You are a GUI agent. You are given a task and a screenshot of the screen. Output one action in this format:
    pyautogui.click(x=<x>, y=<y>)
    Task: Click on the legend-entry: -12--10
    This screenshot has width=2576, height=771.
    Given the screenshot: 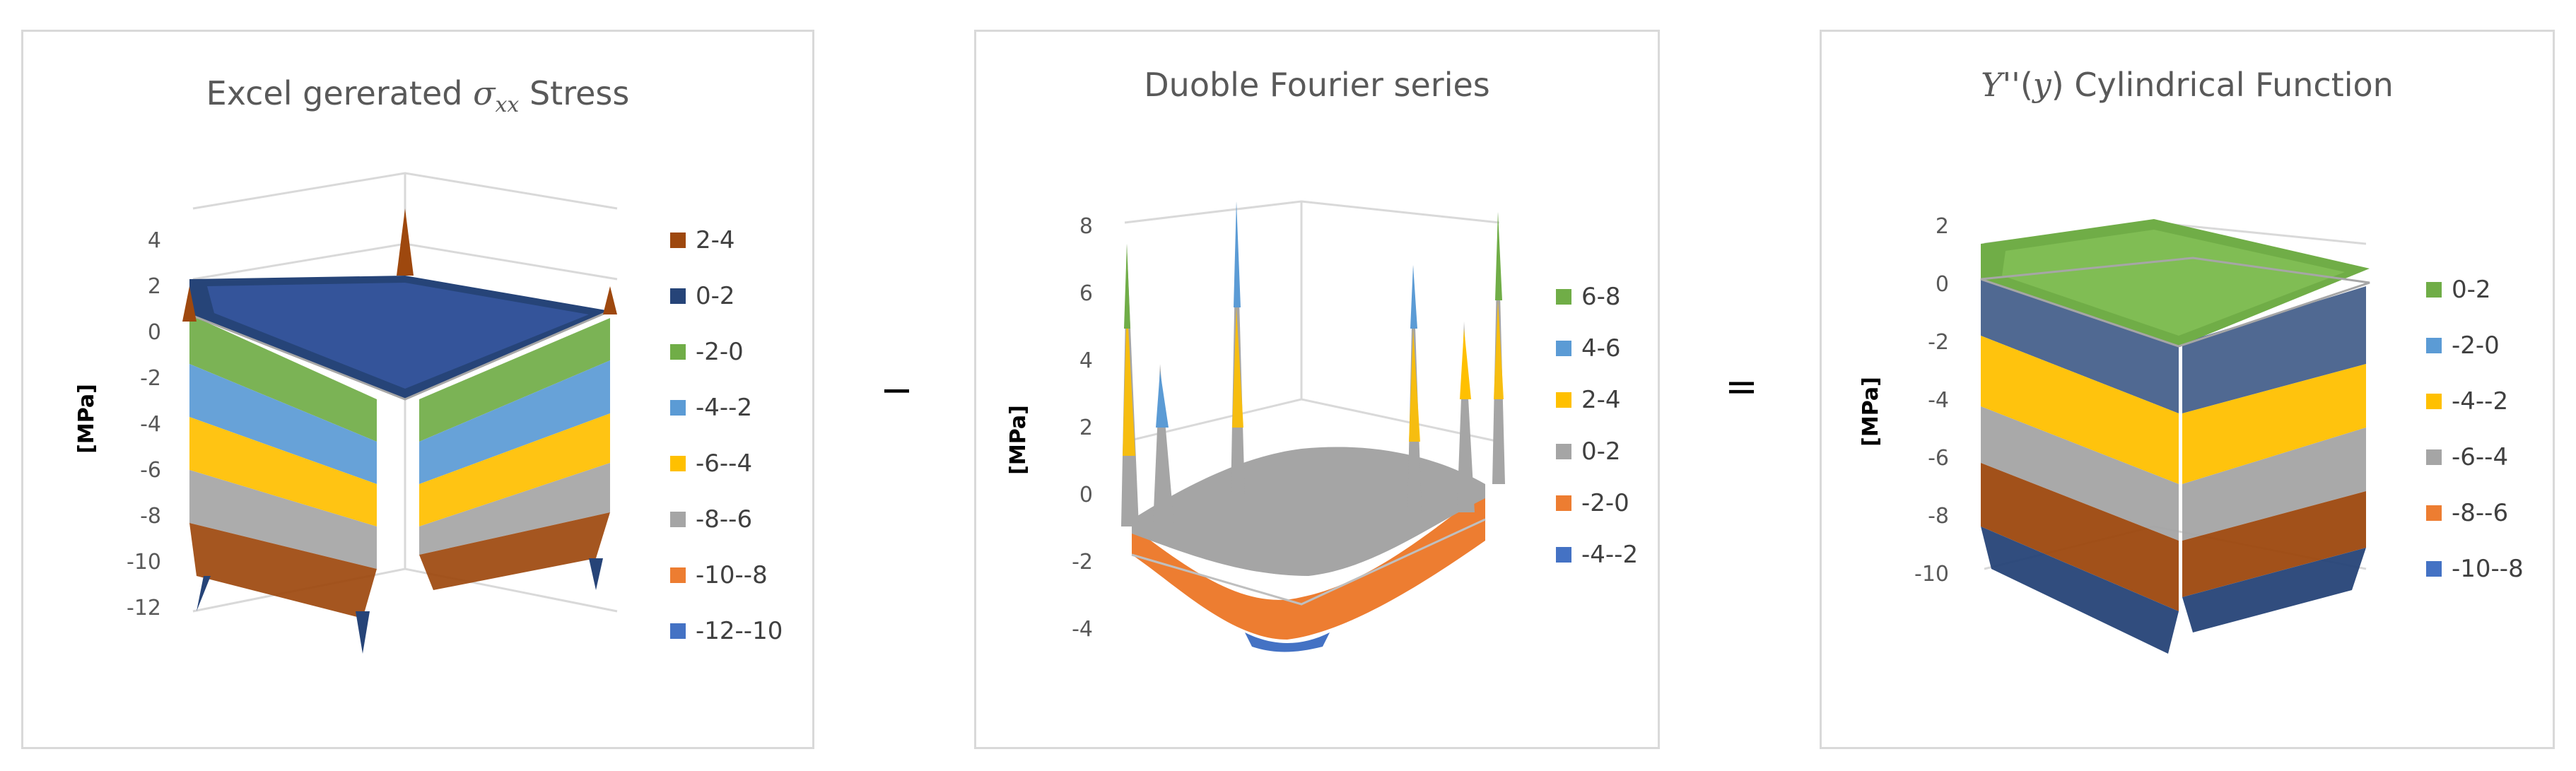 What is the action you would take?
    pyautogui.click(x=727, y=631)
    